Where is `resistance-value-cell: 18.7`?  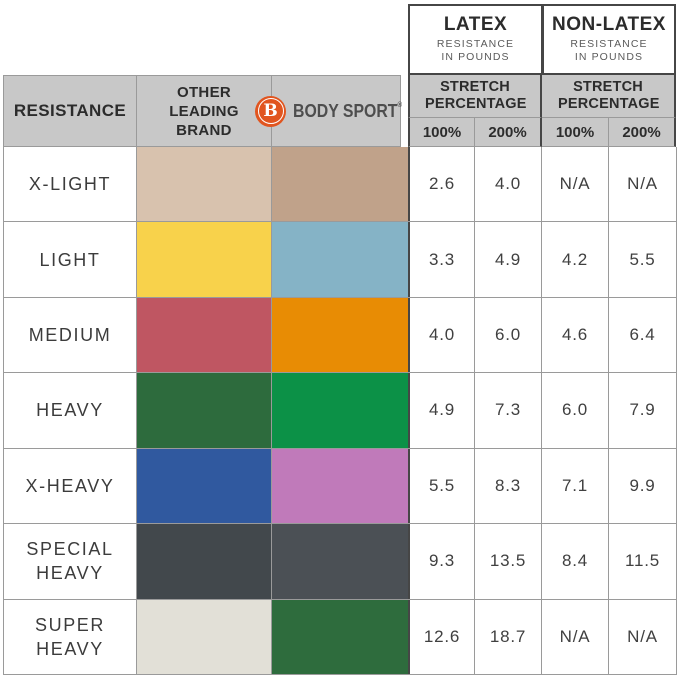
resistance-value-cell: 18.7 is located at coordinates (508, 636).